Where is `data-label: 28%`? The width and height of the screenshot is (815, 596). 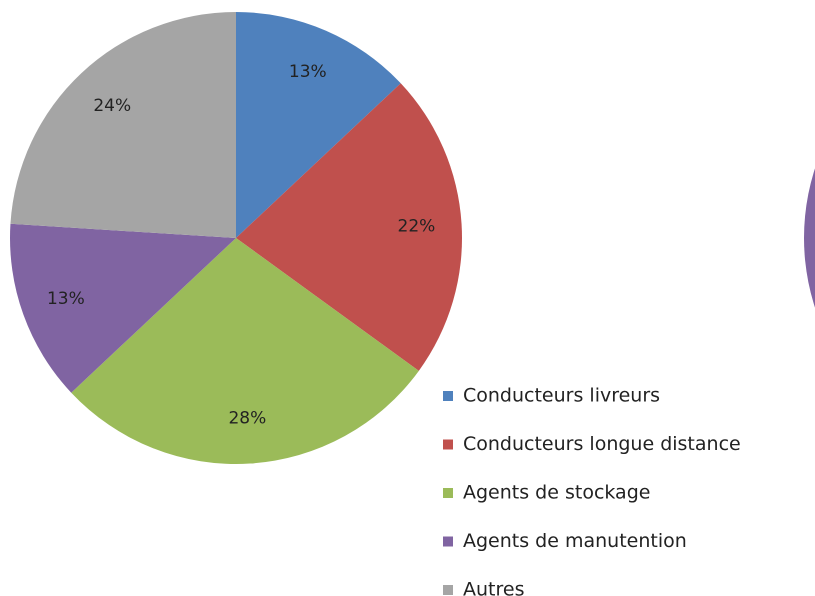
data-label: 28% is located at coordinates (247, 418).